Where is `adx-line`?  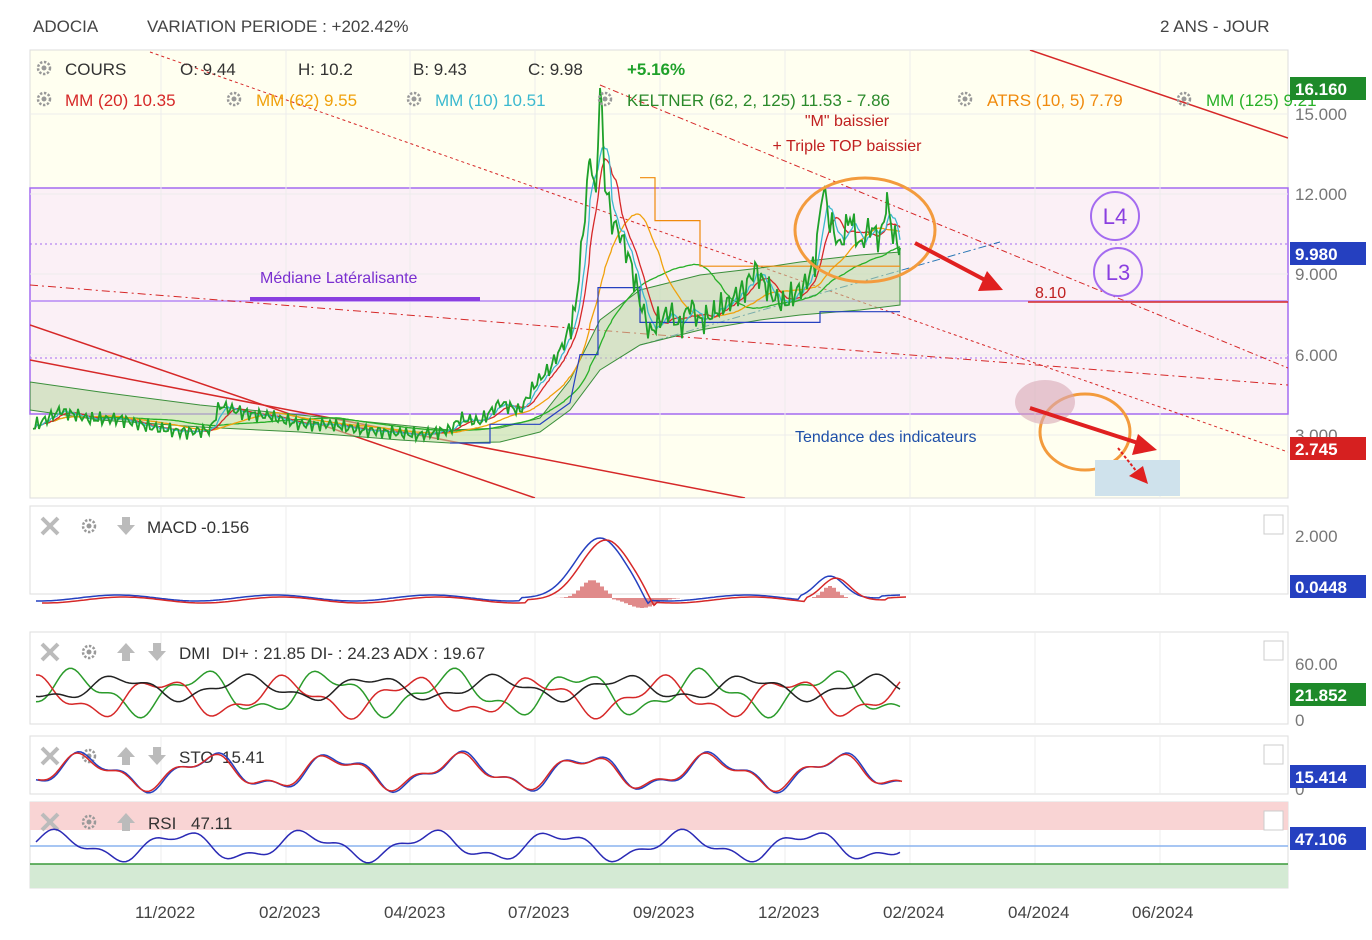
adx-line is located at coordinates (468, 688).